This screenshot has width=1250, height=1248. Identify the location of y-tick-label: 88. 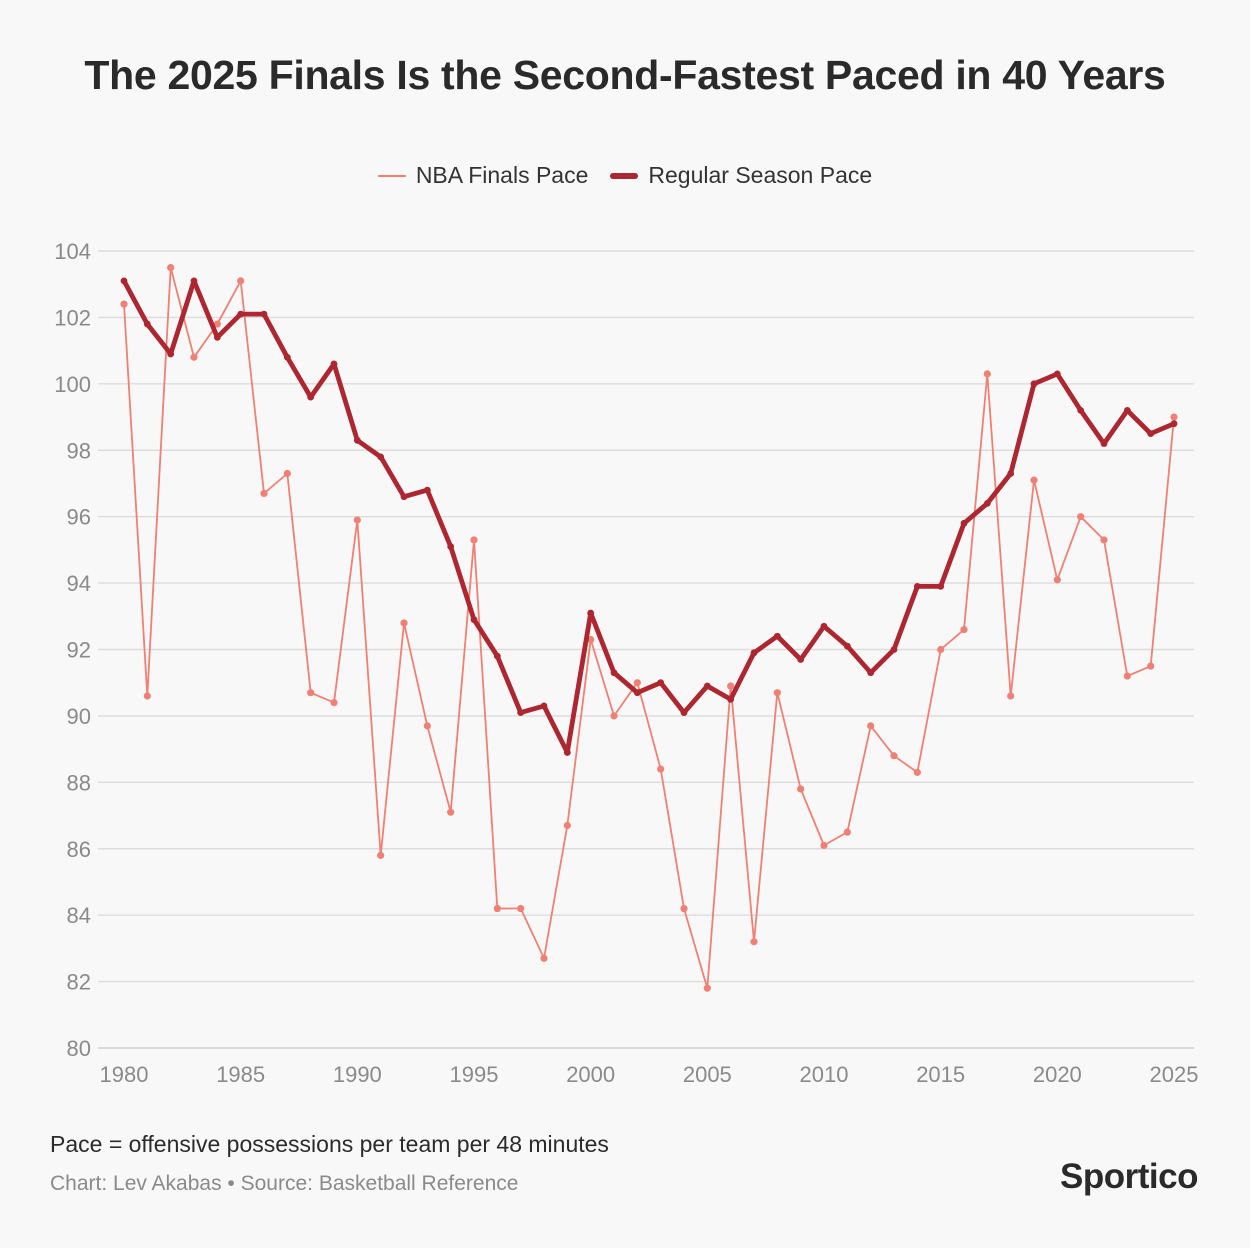
(79, 782).